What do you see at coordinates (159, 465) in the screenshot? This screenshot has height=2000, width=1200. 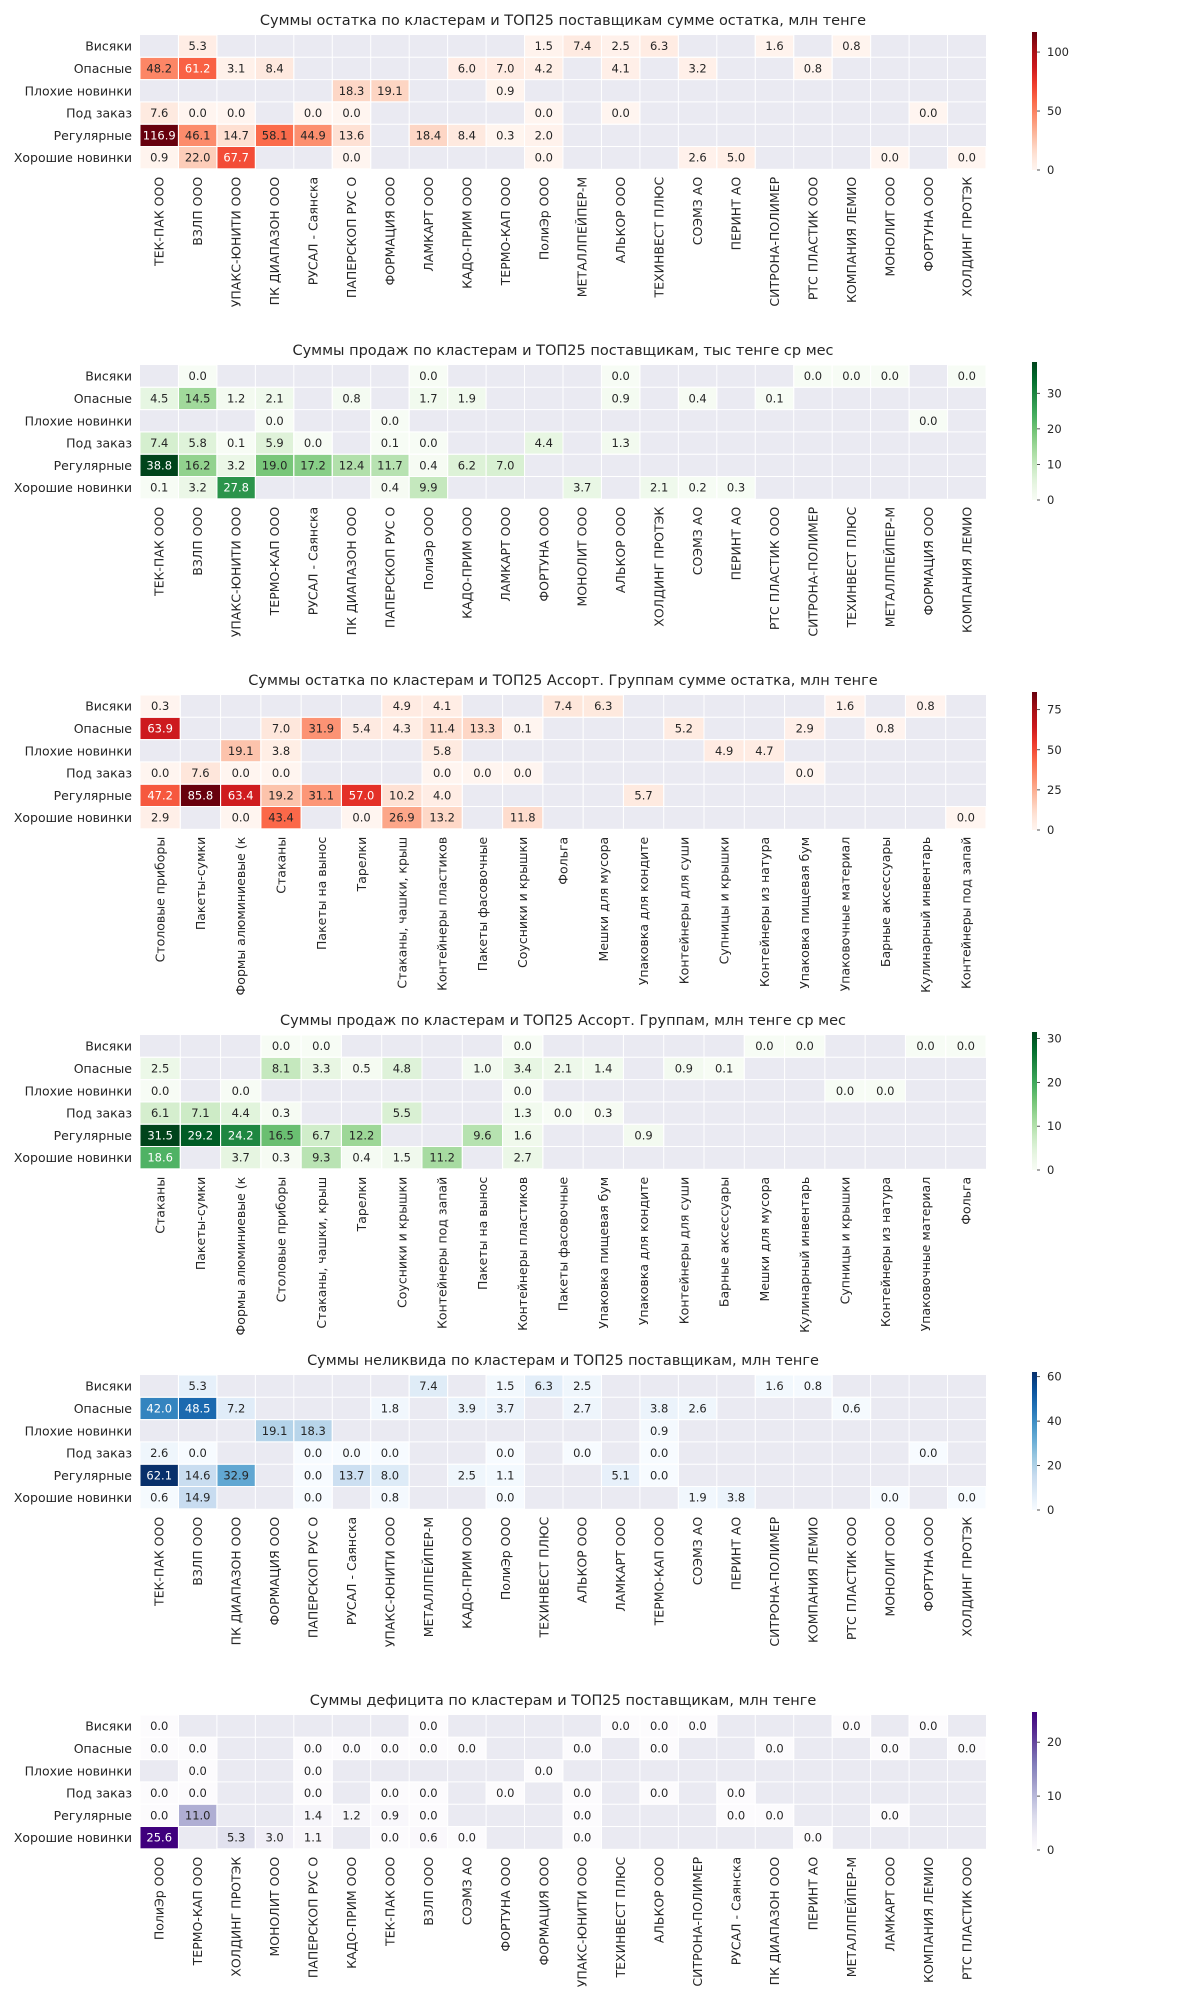 I see `cell-value-label: 38.8` at bounding box center [159, 465].